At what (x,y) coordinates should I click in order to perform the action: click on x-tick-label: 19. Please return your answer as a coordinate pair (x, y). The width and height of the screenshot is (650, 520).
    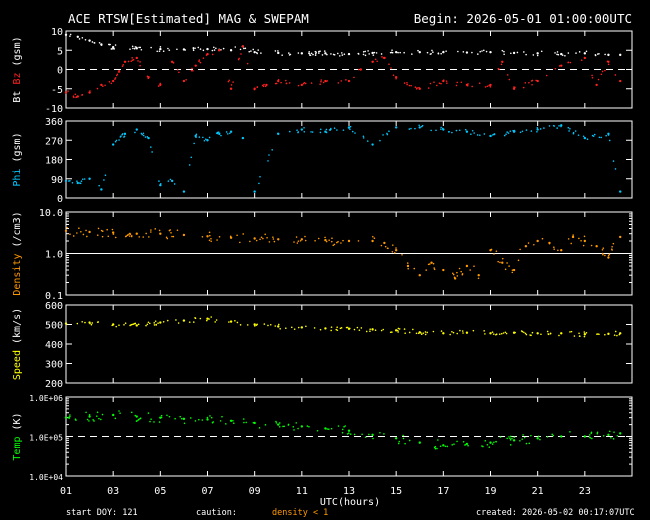
    Looking at the image, I should click on (490, 491).